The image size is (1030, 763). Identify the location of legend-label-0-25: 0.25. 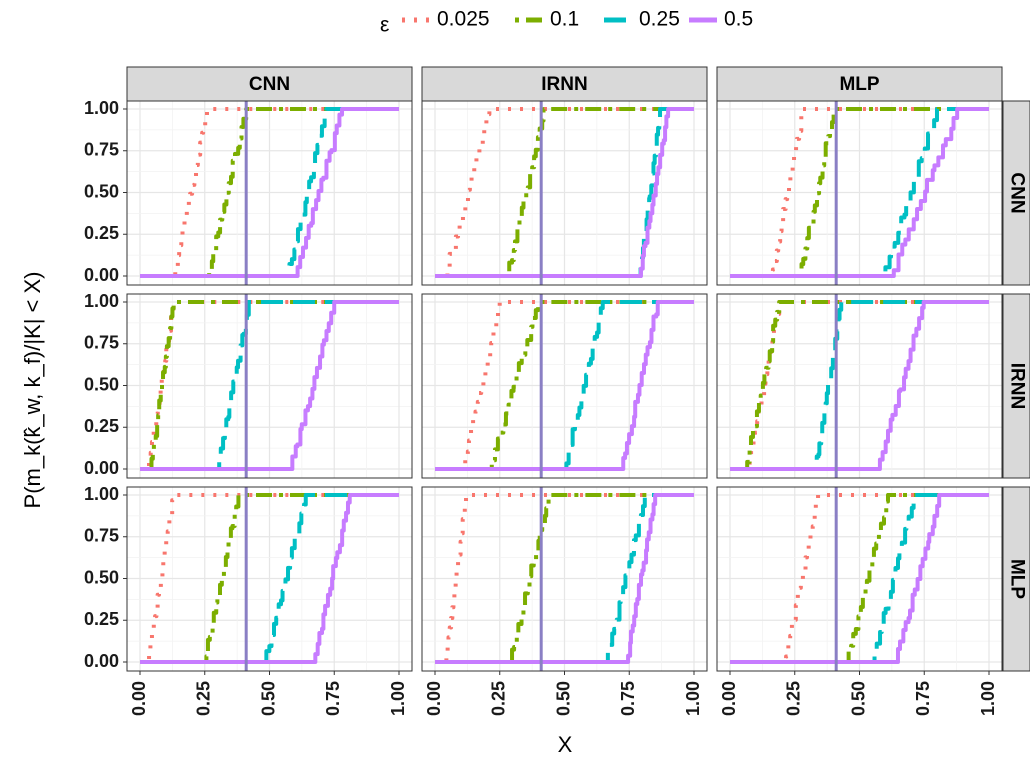
(659, 19).